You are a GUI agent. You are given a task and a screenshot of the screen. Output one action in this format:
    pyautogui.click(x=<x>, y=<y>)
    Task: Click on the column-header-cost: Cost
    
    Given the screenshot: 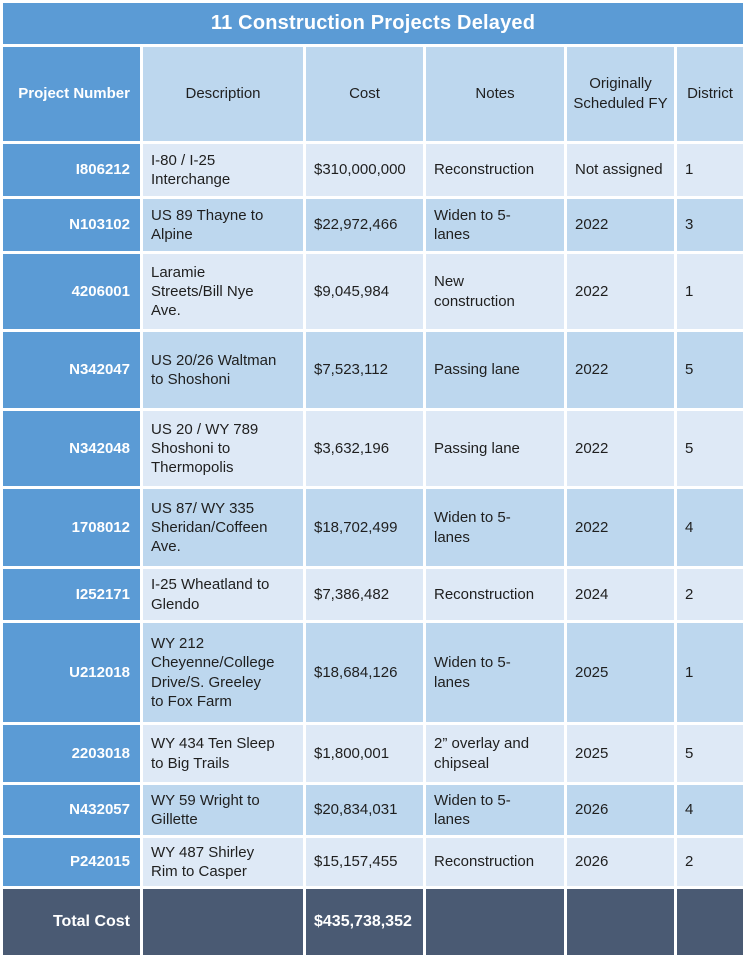 What is the action you would take?
    pyautogui.click(x=364, y=94)
    